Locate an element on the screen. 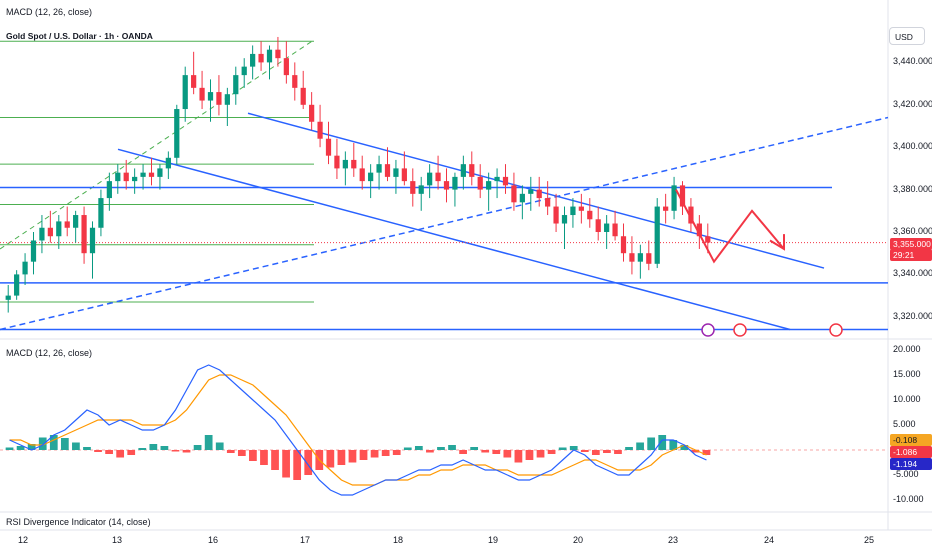  top-indicator-title: MACD (12, 26, close) is located at coordinates (49, 12).